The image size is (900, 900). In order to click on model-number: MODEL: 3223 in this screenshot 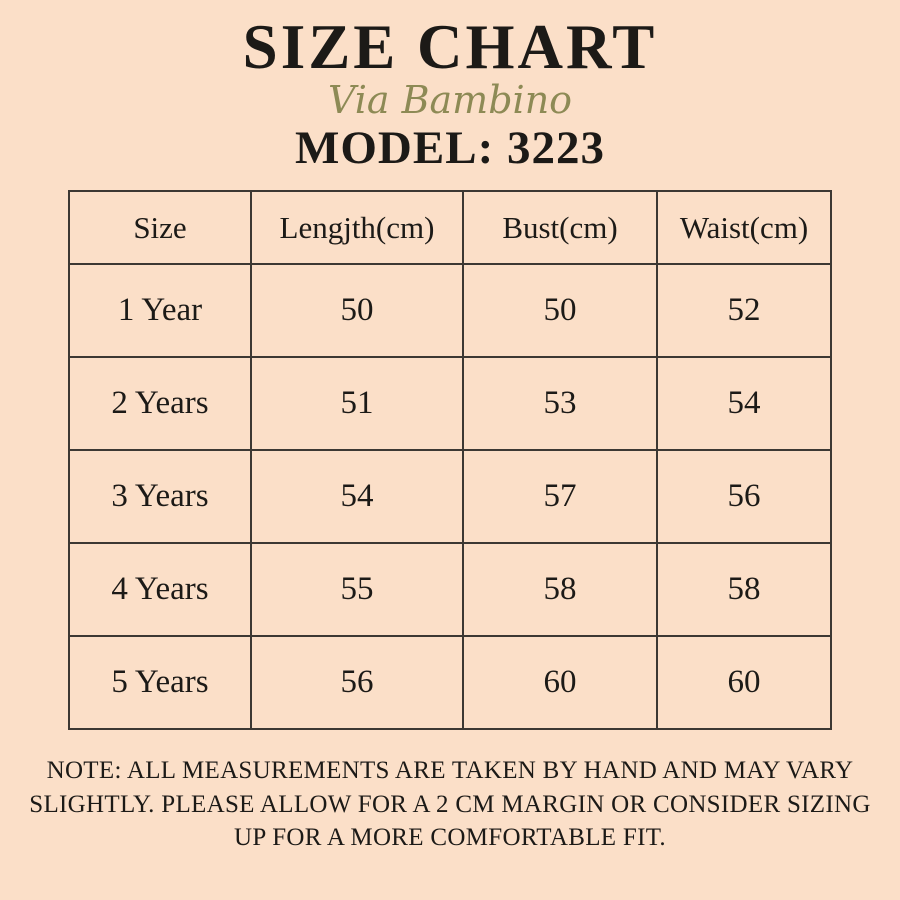, I will do `click(450, 147)`.